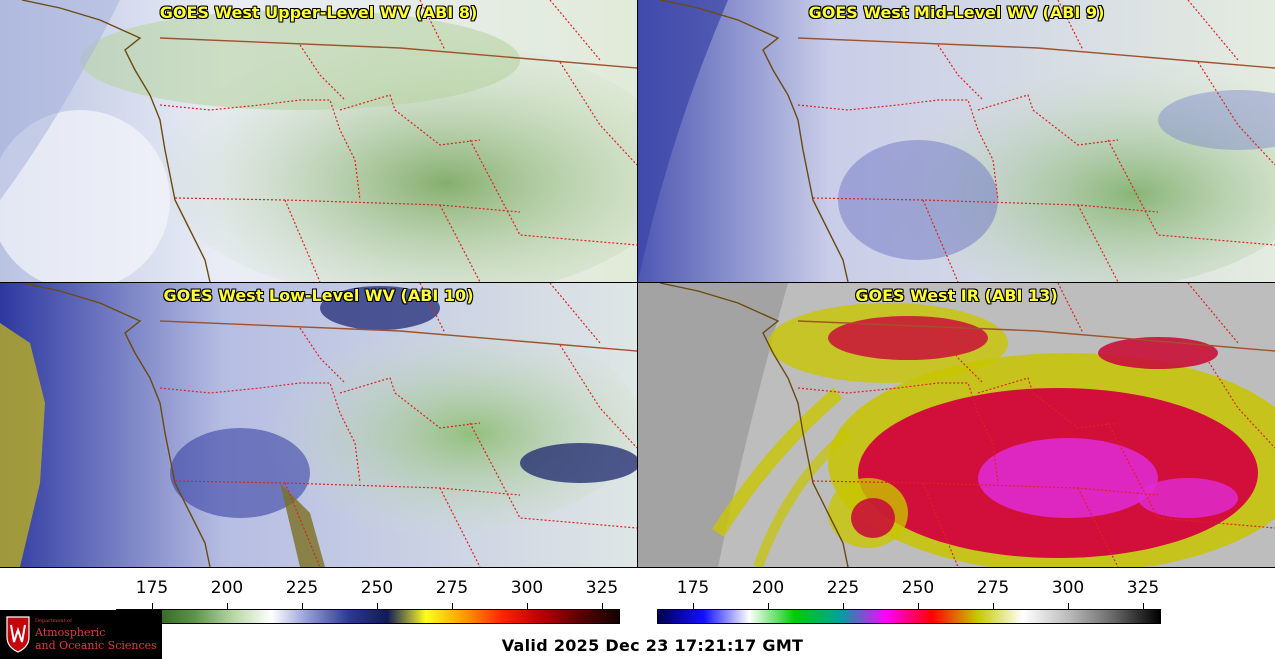  What do you see at coordinates (652, 645) in the screenshot?
I see `valid-time-text: Valid 2025 Dec 23 17:21:17 GMT` at bounding box center [652, 645].